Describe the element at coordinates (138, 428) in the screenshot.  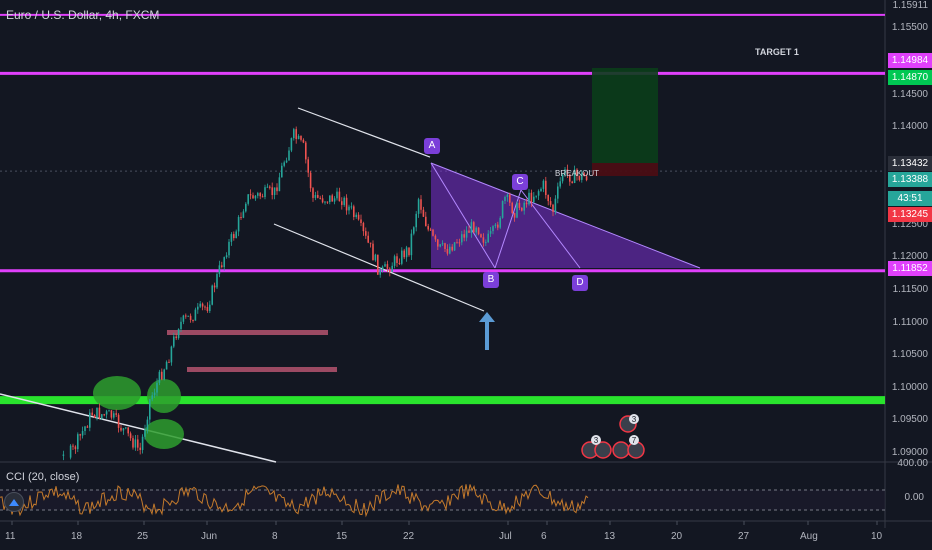
I see `trendline` at that location.